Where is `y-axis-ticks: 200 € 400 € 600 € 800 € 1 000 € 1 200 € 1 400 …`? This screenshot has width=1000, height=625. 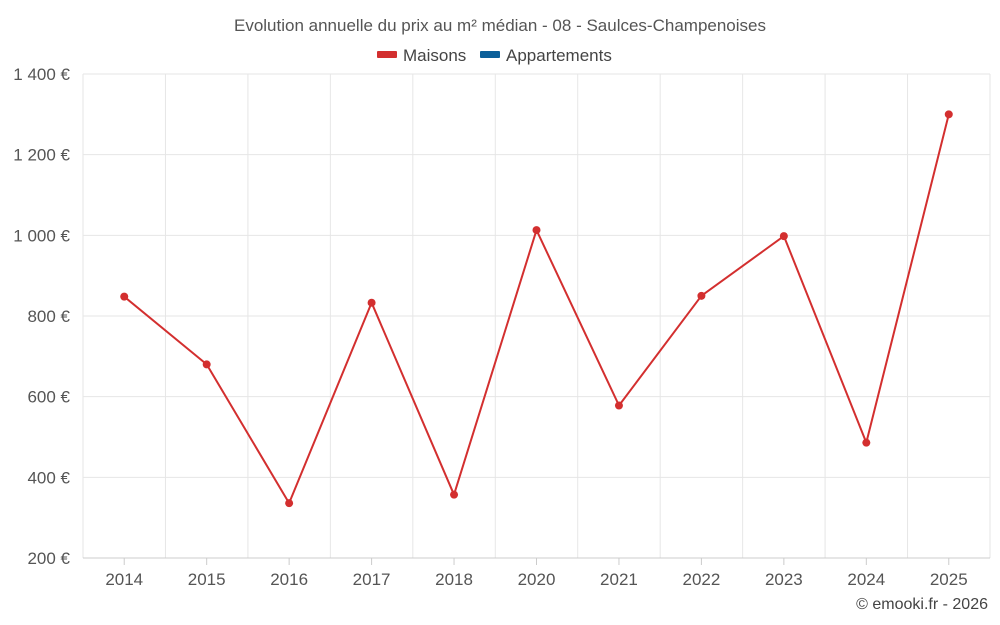
y-axis-ticks: 200 € 400 € 600 € 800 € 1 000 € 1 200 € 1 400 … is located at coordinates (41, 316).